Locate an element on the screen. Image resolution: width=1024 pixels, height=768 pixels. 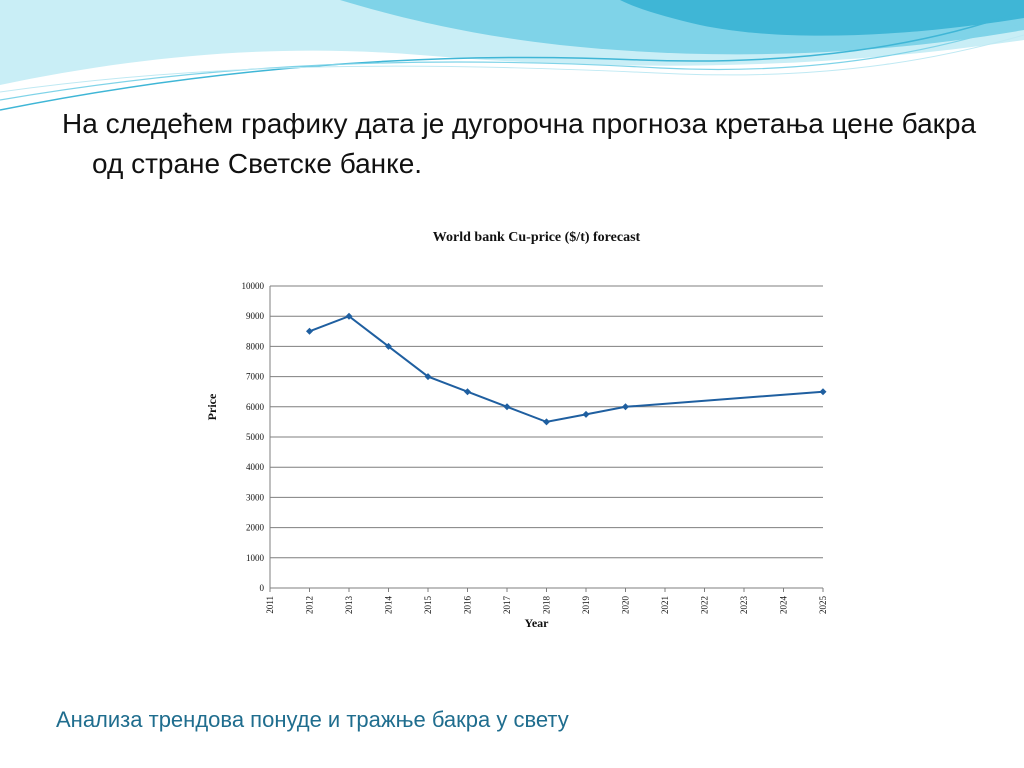
x-tick-label: 2015 is located at coordinates (428, 605).